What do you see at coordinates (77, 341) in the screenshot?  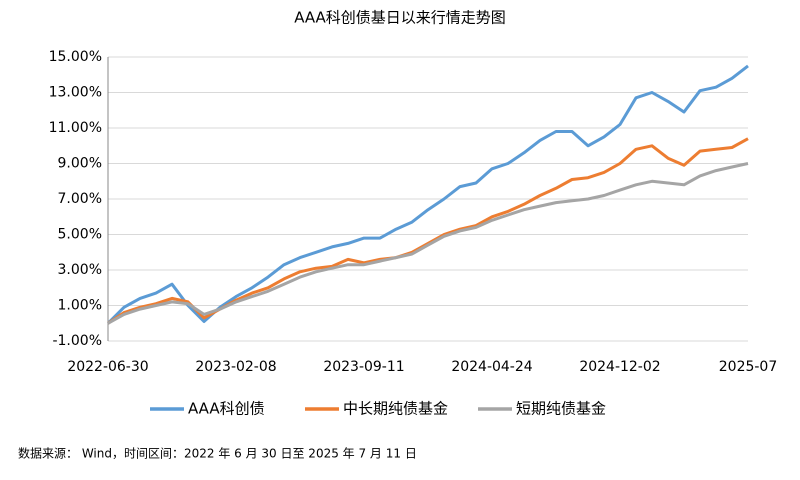 I see `y-tick-label: -1.00%` at bounding box center [77, 341].